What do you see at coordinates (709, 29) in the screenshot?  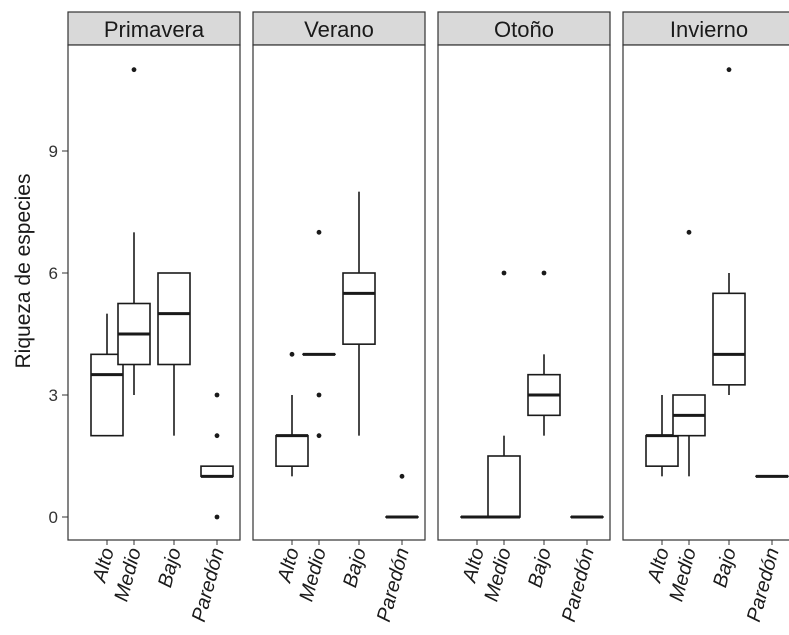 I see `facet-strip-label: Invierno` at bounding box center [709, 29].